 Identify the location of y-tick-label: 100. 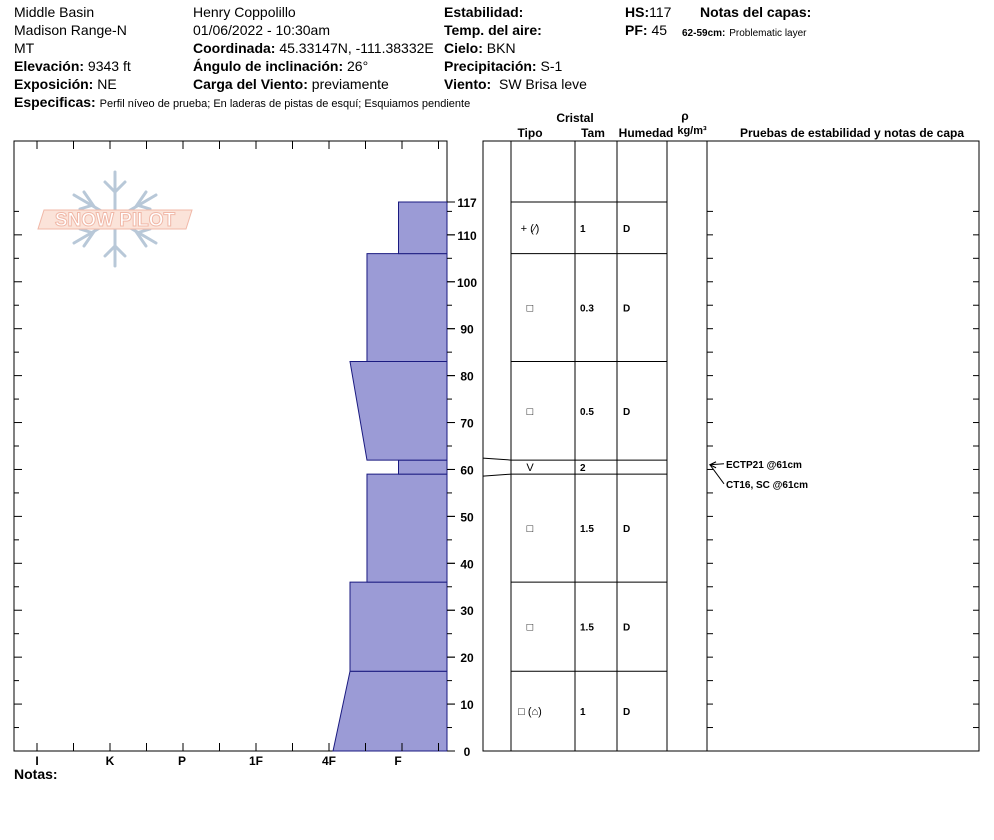
(467, 283).